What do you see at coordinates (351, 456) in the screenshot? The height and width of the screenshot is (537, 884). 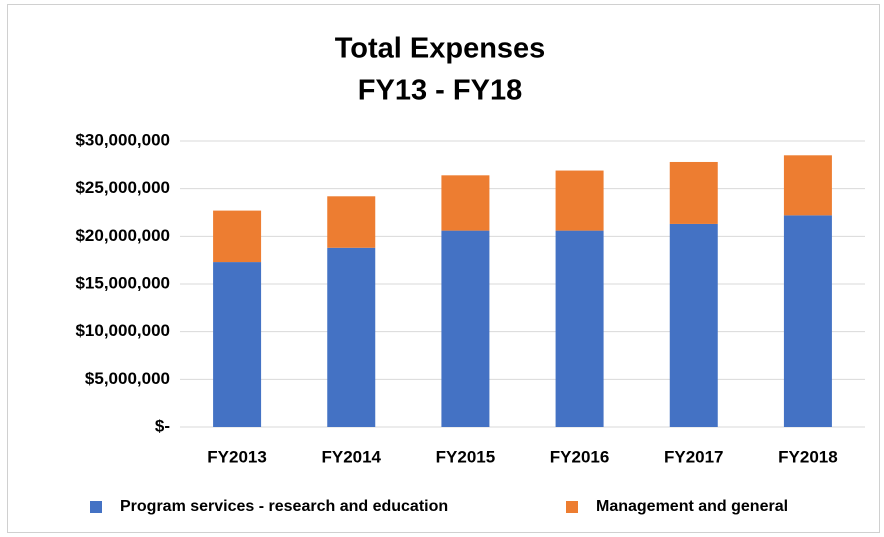 I see `x-tick-label: FY2014` at bounding box center [351, 456].